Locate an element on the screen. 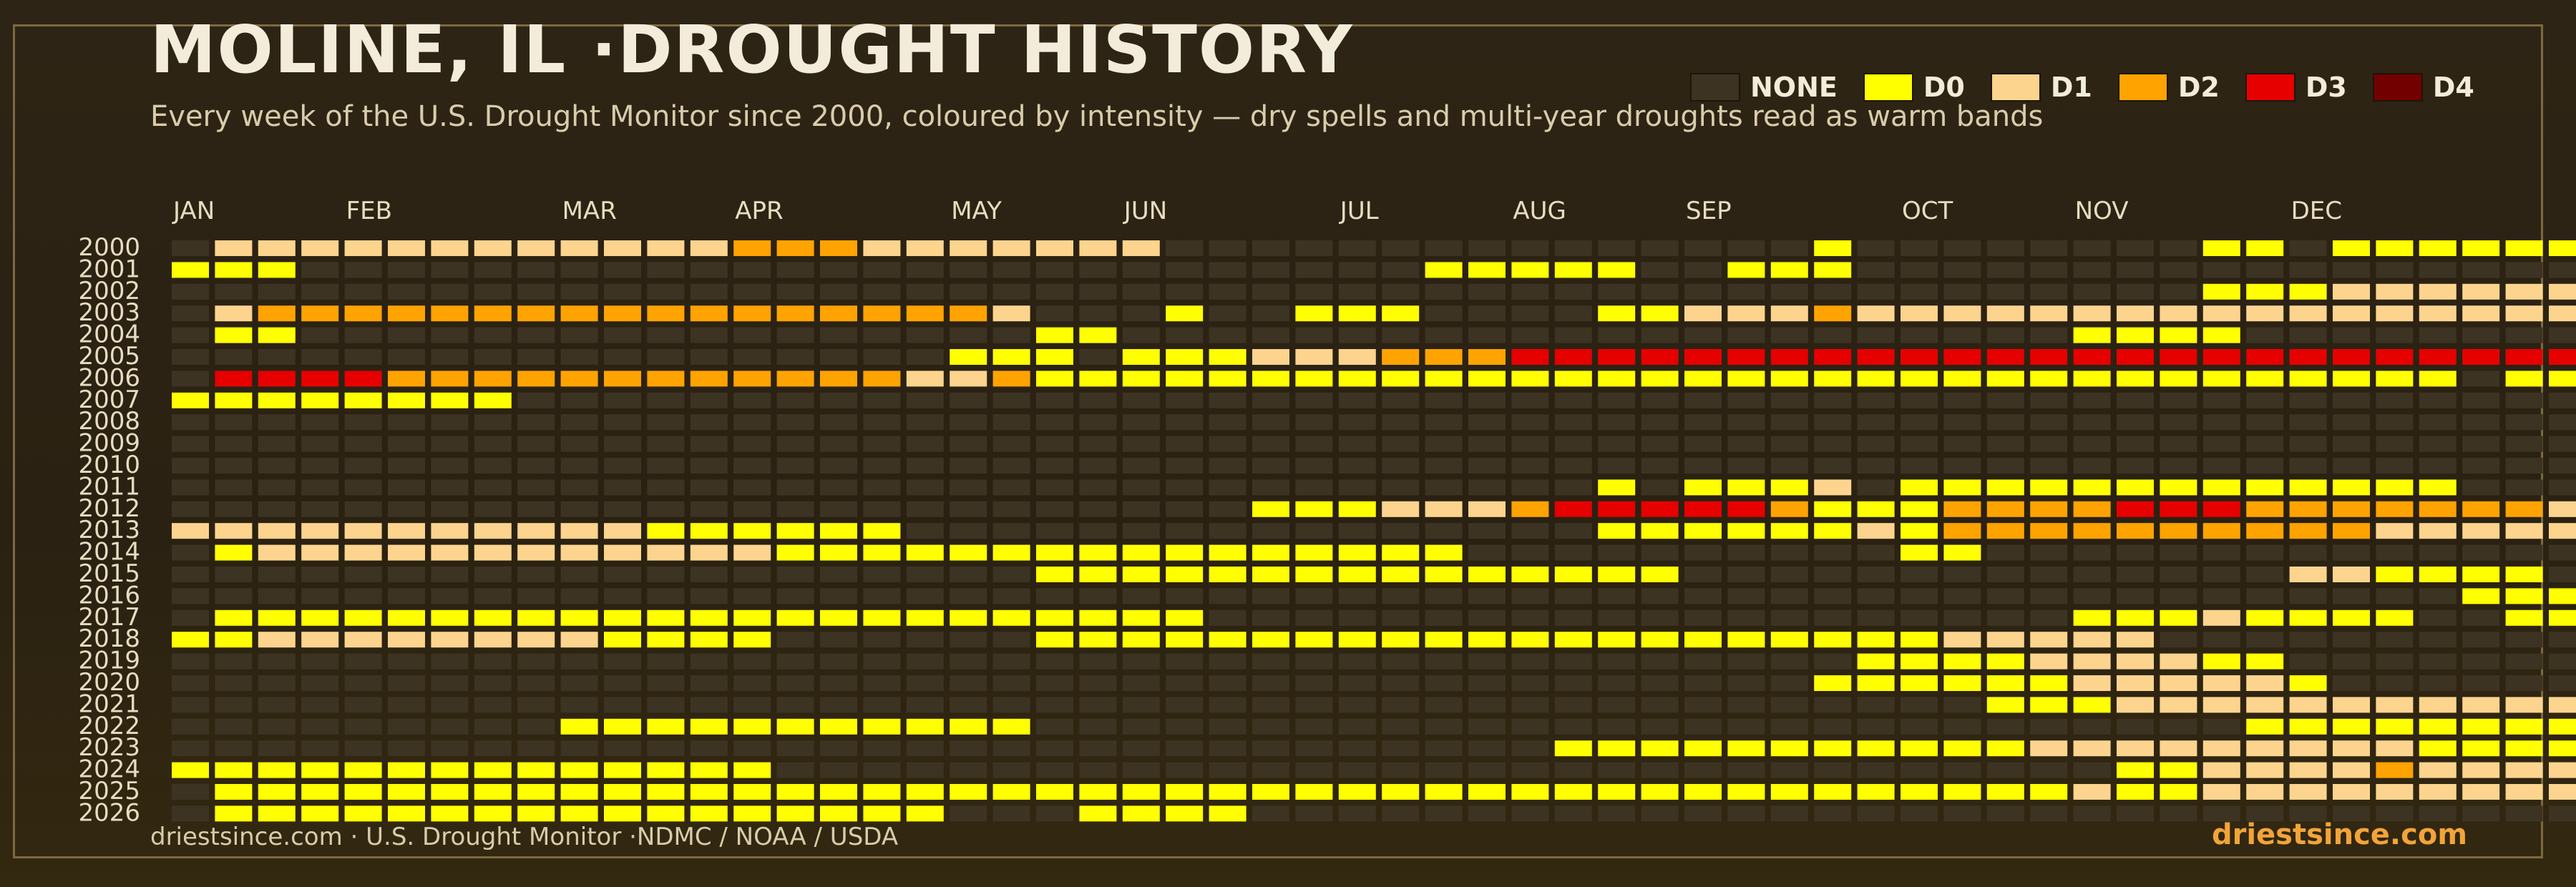  cell-2009-w48 is located at coordinates (2221, 444).